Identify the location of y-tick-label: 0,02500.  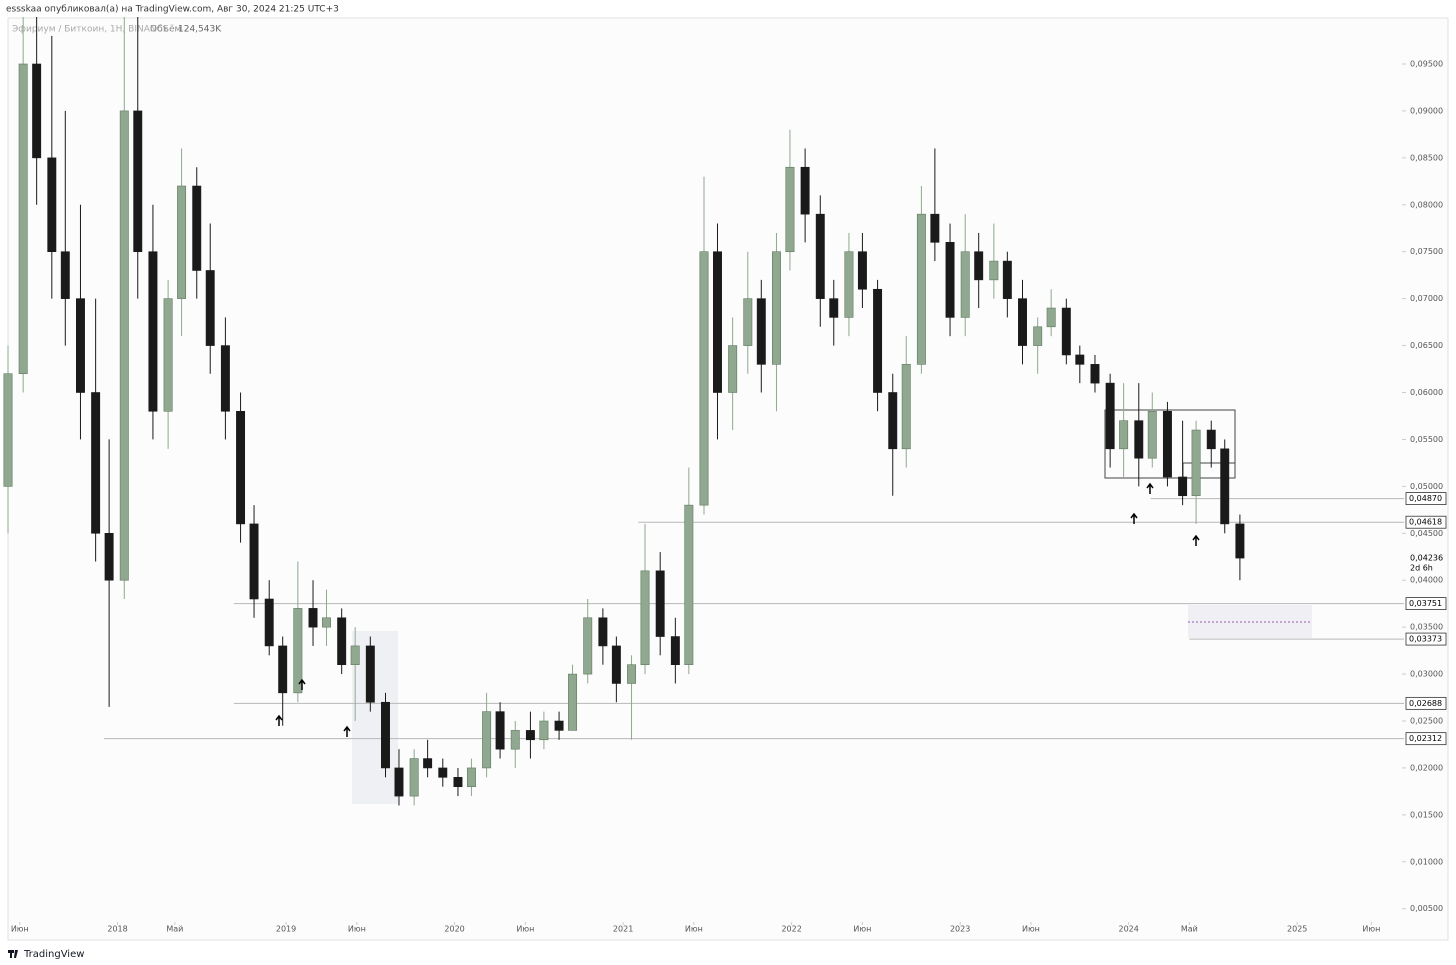
(1426, 721).